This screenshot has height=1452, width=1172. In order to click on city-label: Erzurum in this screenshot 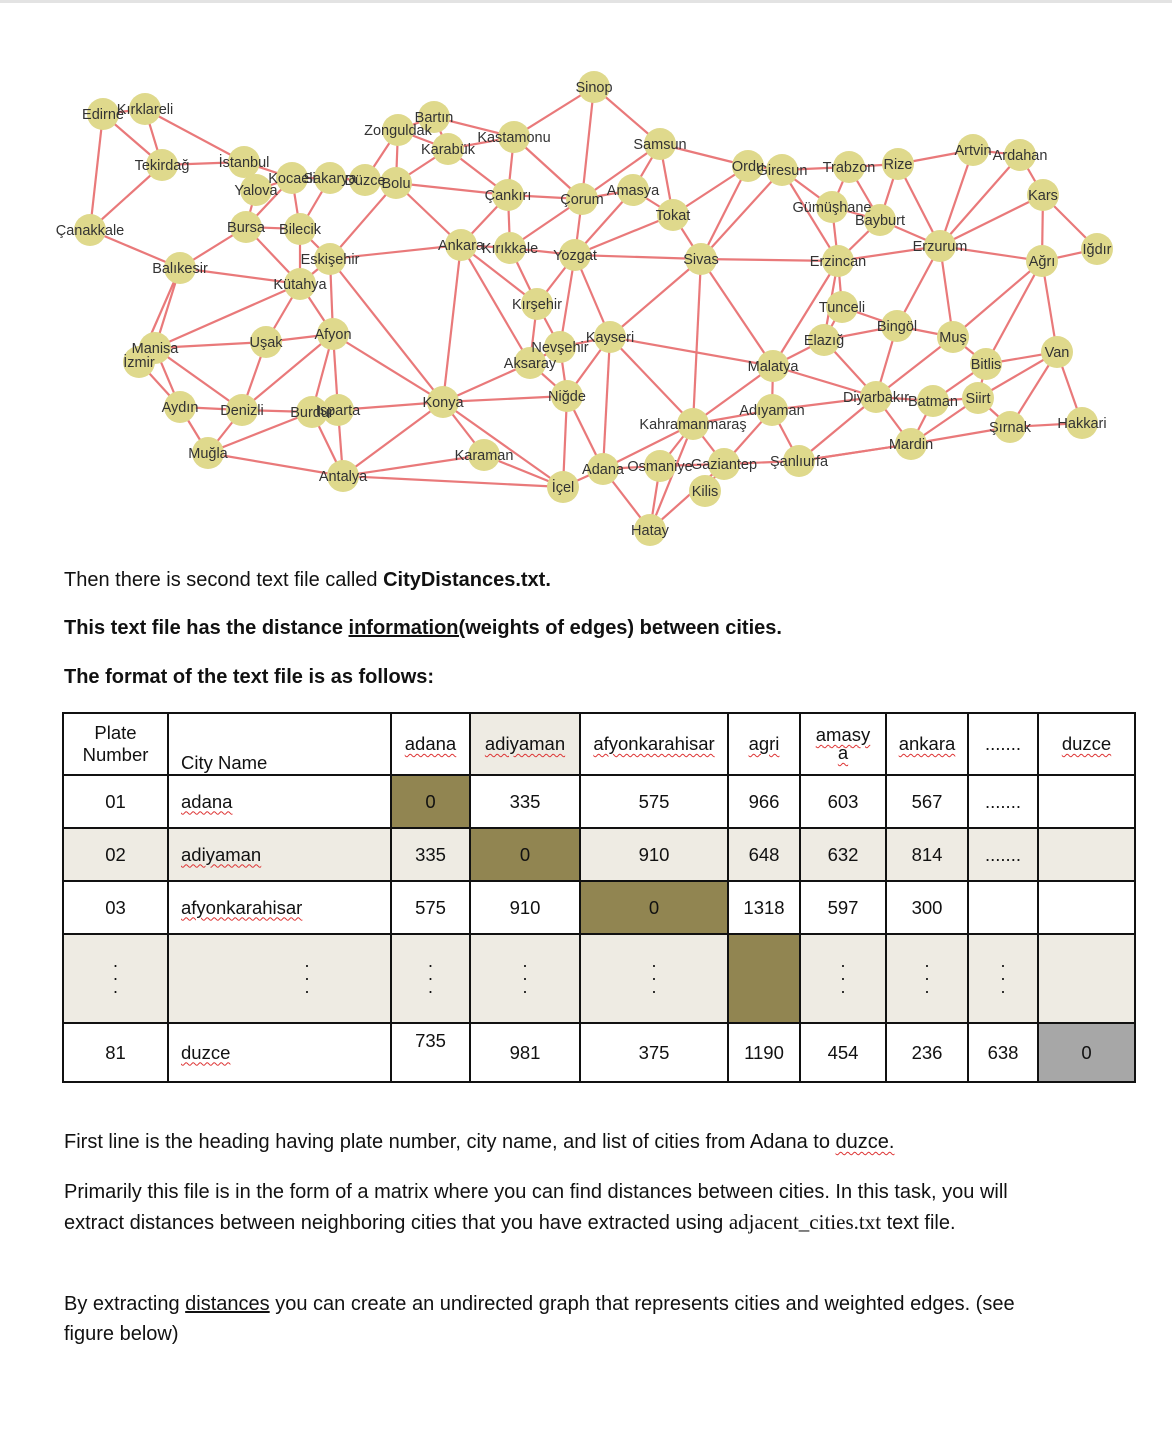, I will do `click(940, 247)`.